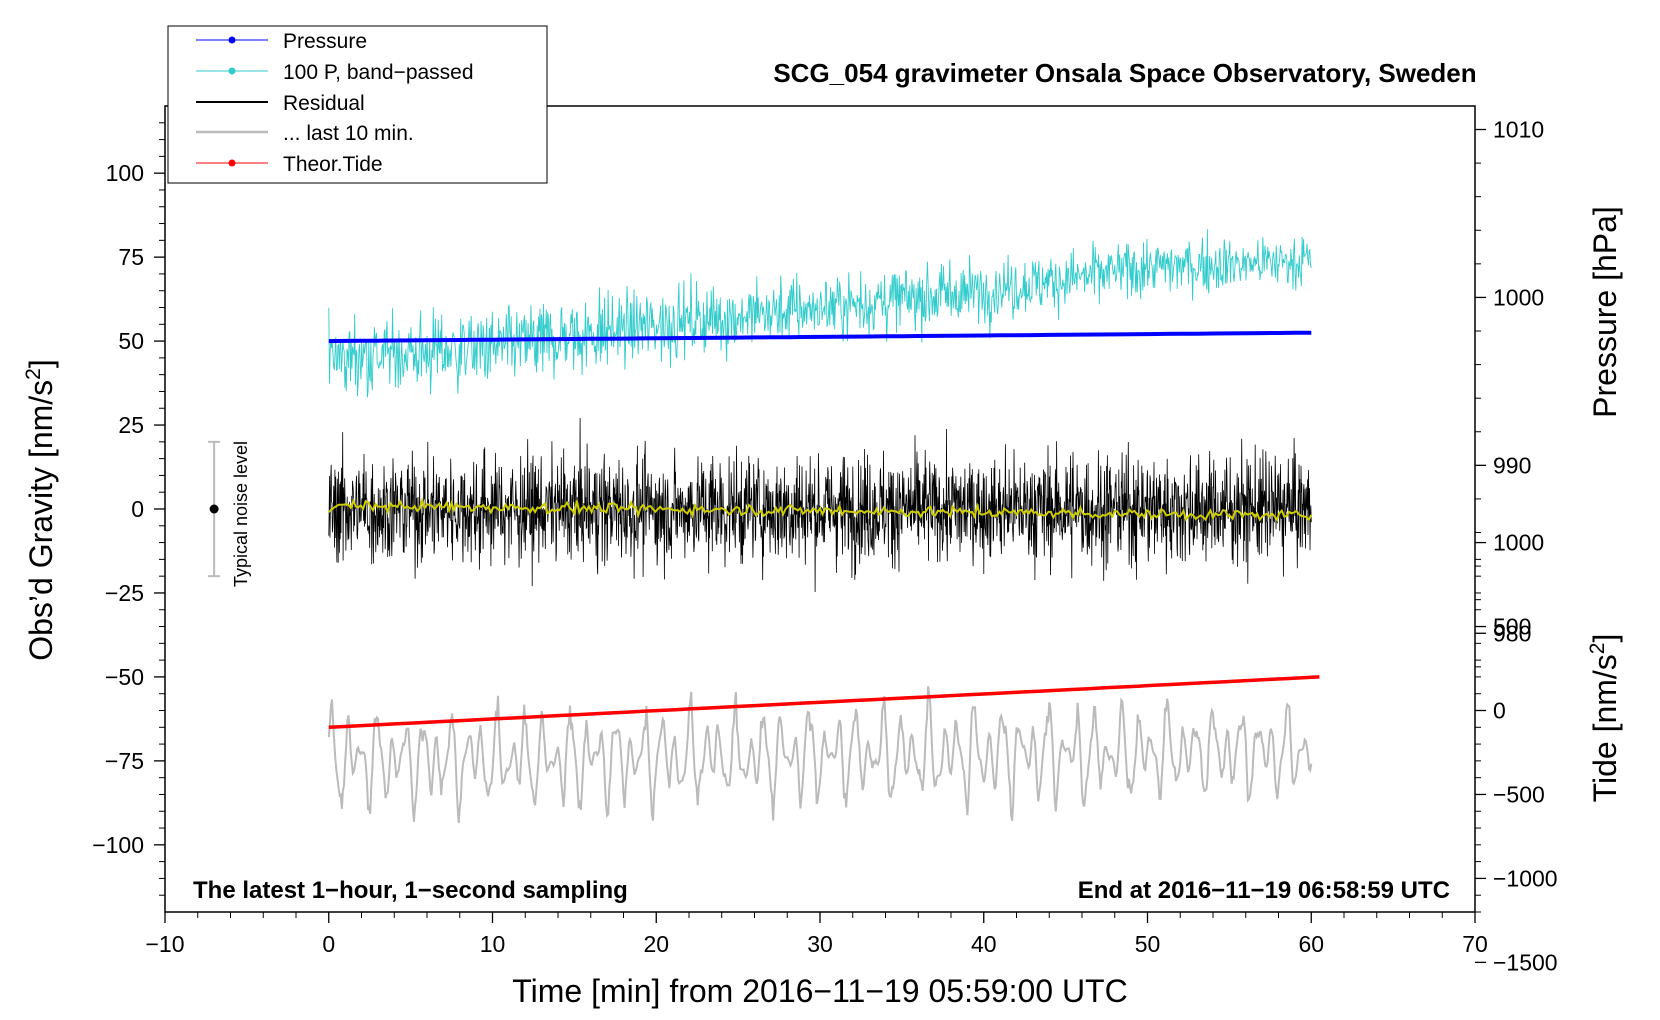  I want to click on x-tick-label: 40, so click(984, 944).